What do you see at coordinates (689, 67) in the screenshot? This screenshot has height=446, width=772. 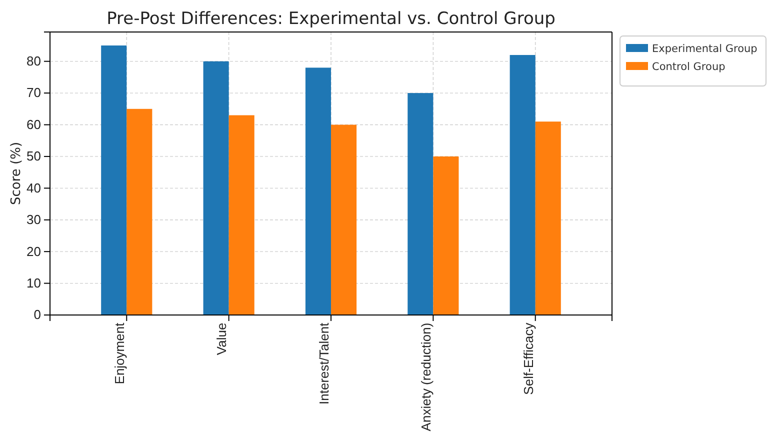 I see `legend-label: Control Group` at bounding box center [689, 67].